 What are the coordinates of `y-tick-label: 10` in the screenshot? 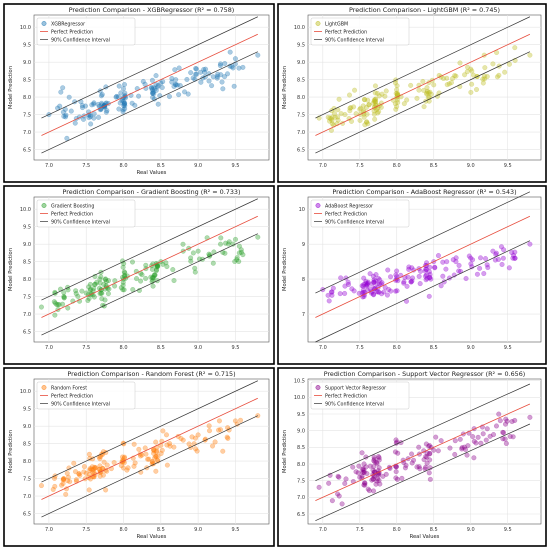 It's located at (302, 210).